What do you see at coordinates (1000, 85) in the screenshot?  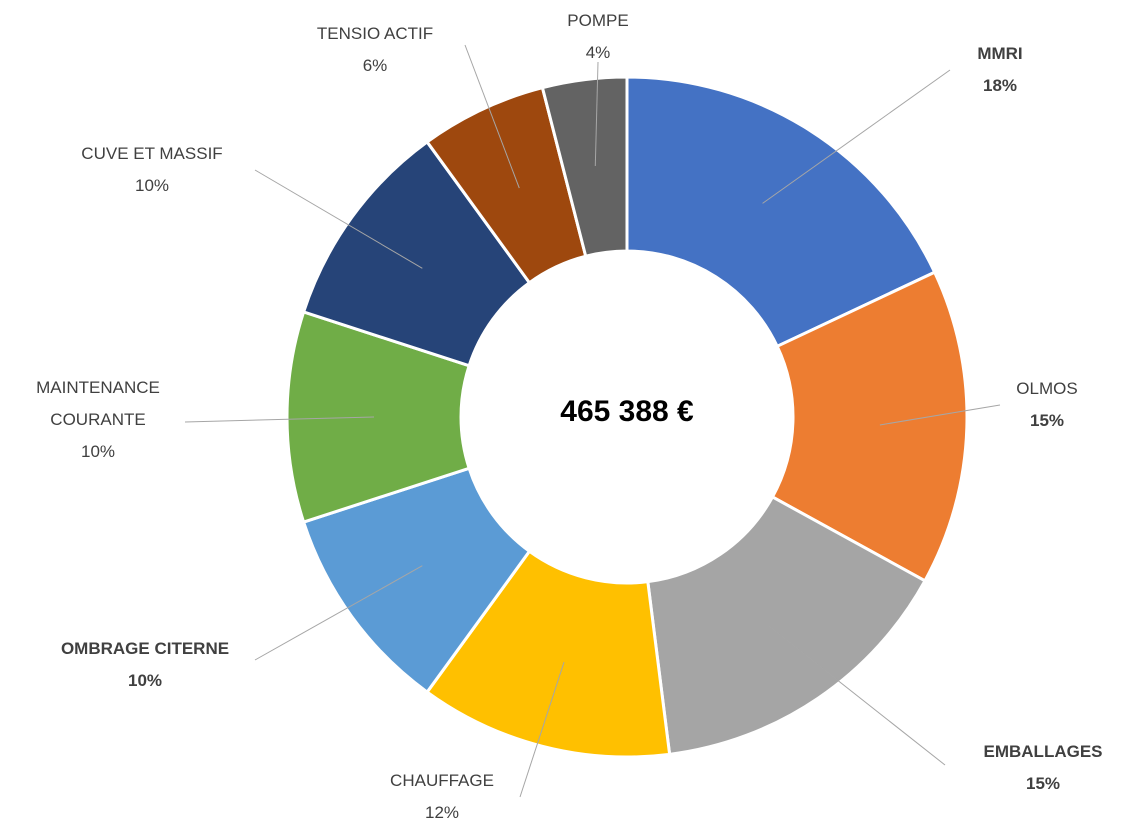 I see `value-label: 18%` at bounding box center [1000, 85].